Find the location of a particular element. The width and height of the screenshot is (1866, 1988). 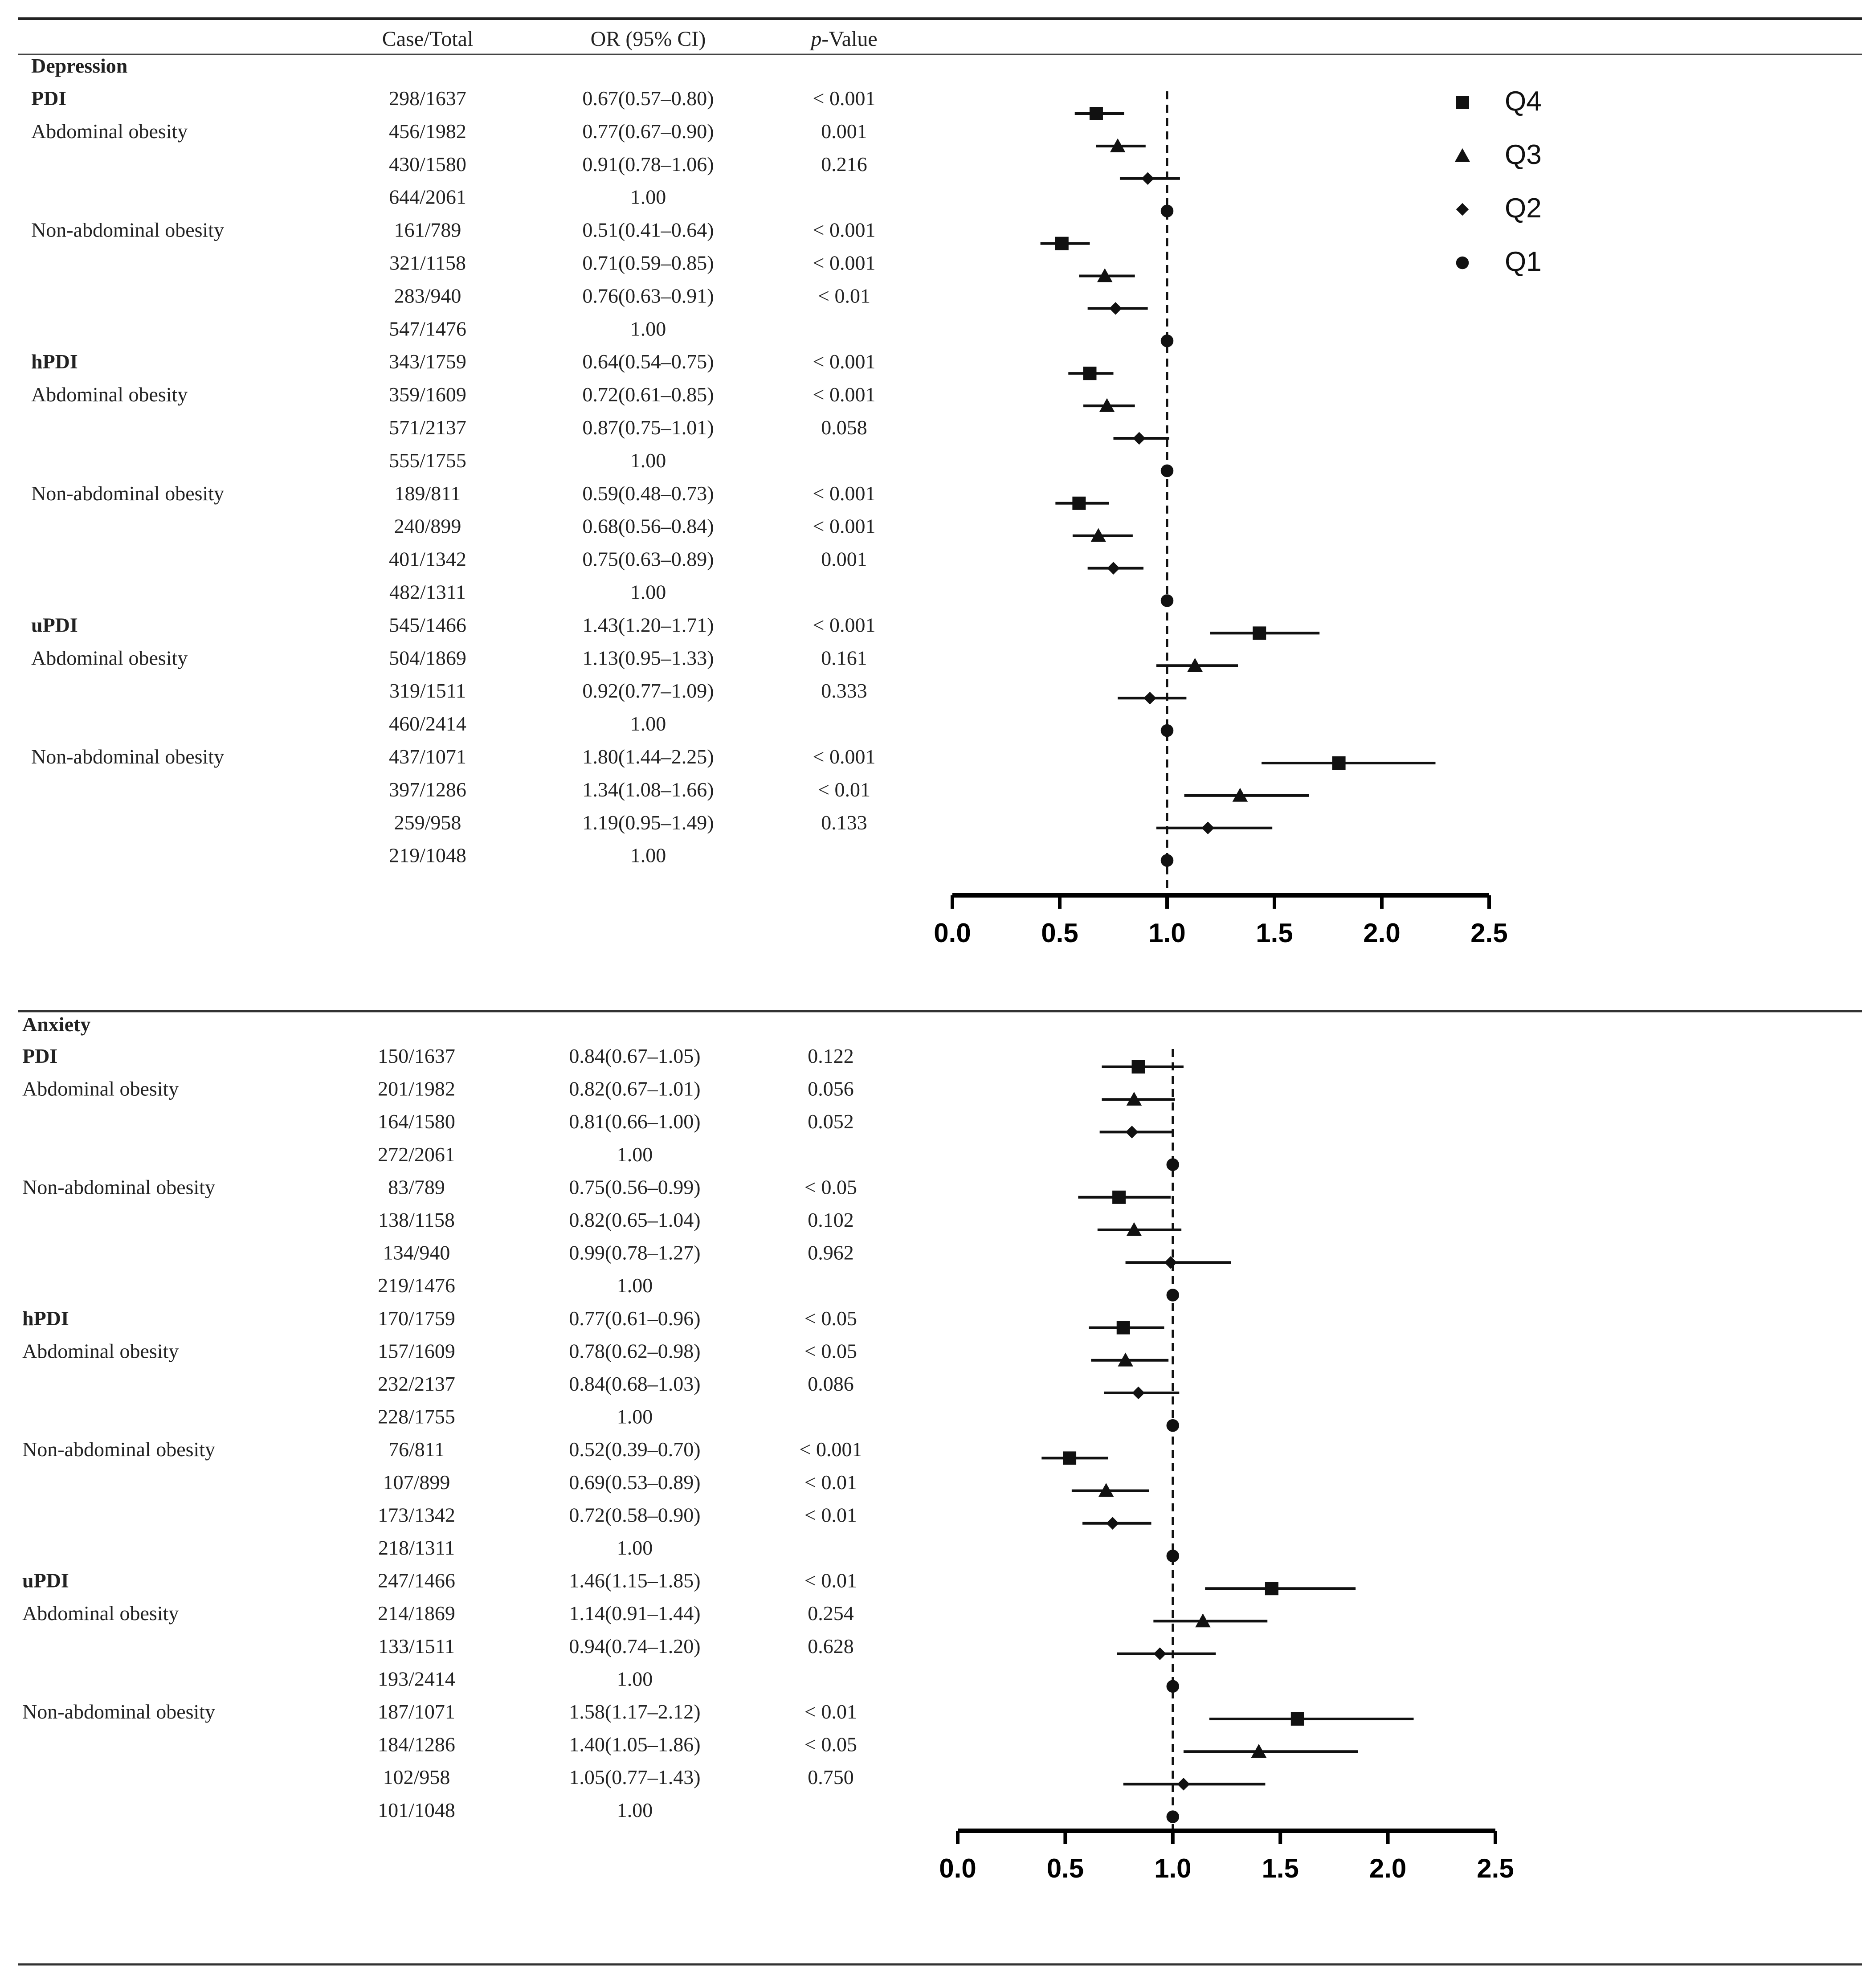

table-row: PDI 150/1637 0.84(0.67–1.05) 0.122 is located at coordinates (438, 1056).